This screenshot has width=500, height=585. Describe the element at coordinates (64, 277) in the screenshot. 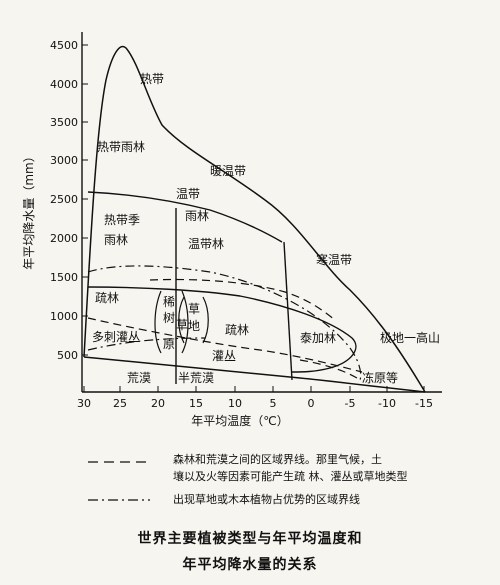

I see `y-tick-label: 1500` at that location.